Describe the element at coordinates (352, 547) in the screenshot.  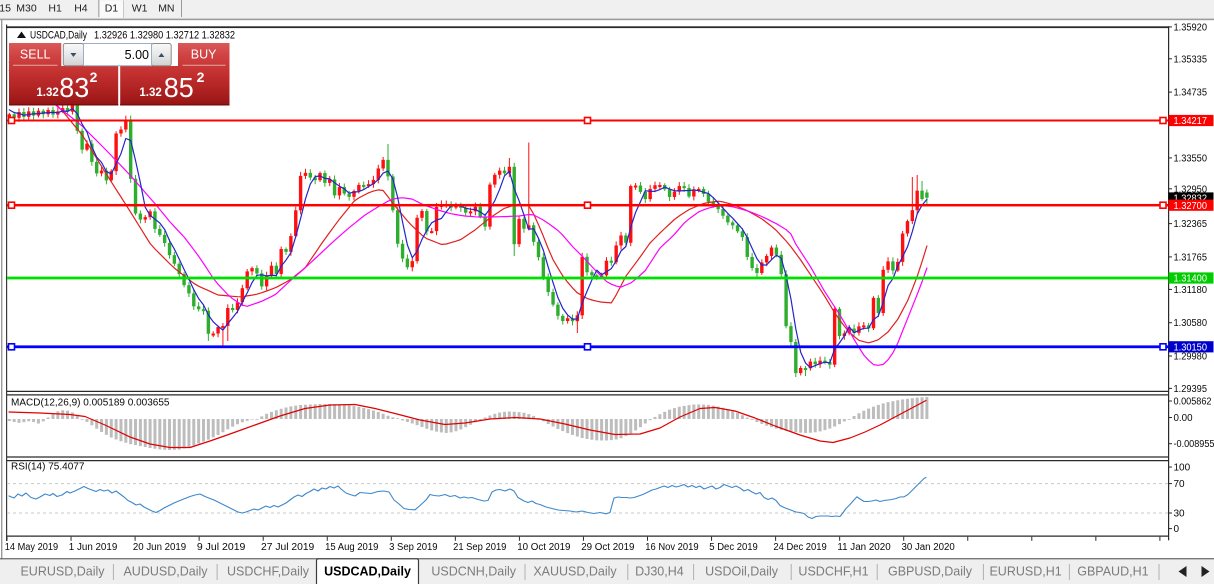
I see `svg-text: 15 Aug 2019` at that location.